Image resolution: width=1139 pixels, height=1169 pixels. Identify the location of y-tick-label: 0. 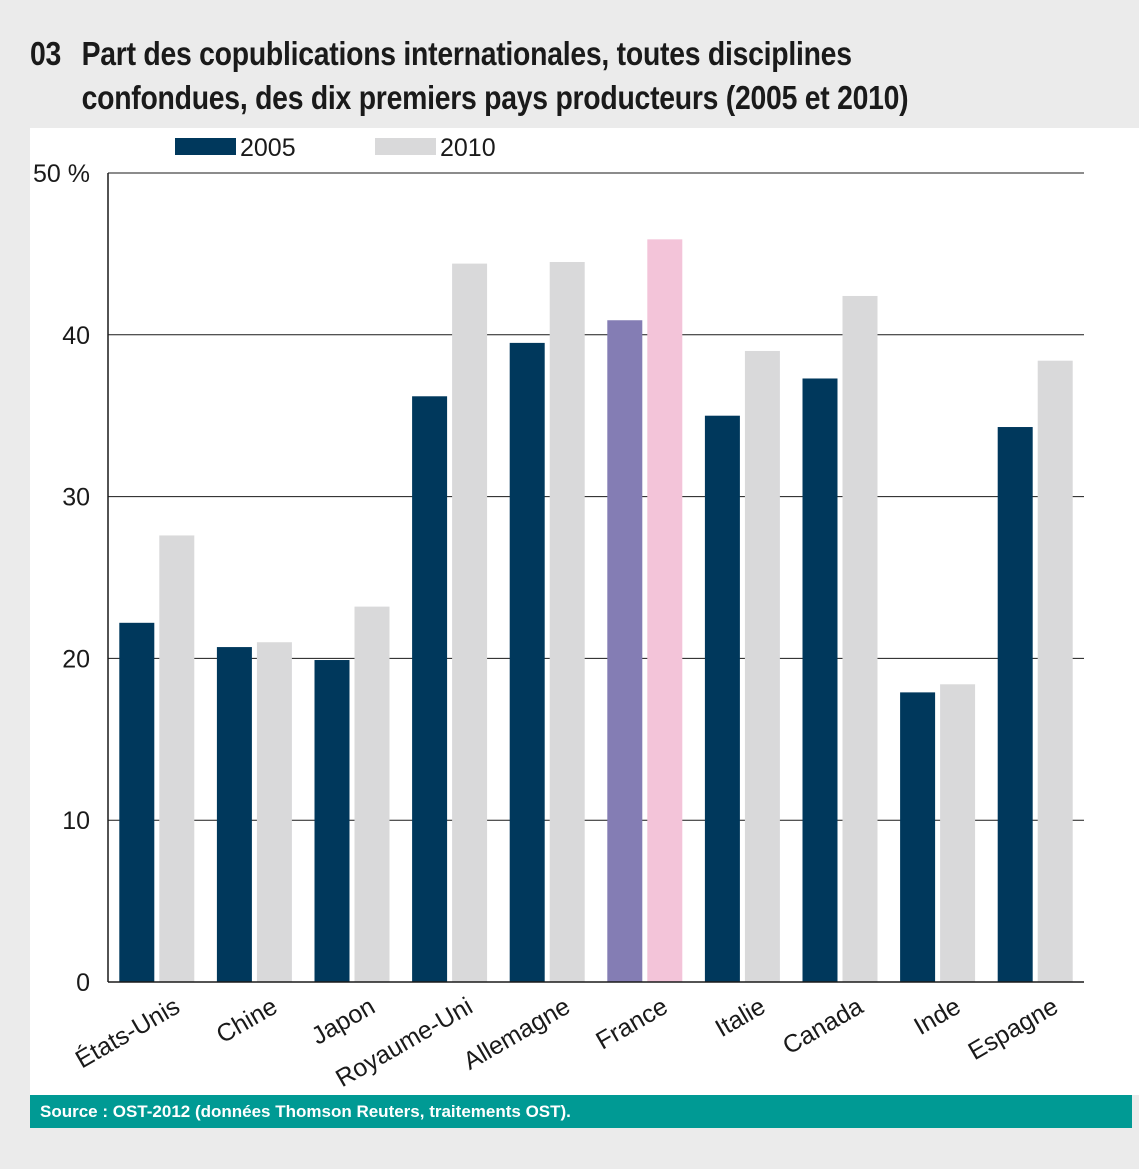
(83, 983).